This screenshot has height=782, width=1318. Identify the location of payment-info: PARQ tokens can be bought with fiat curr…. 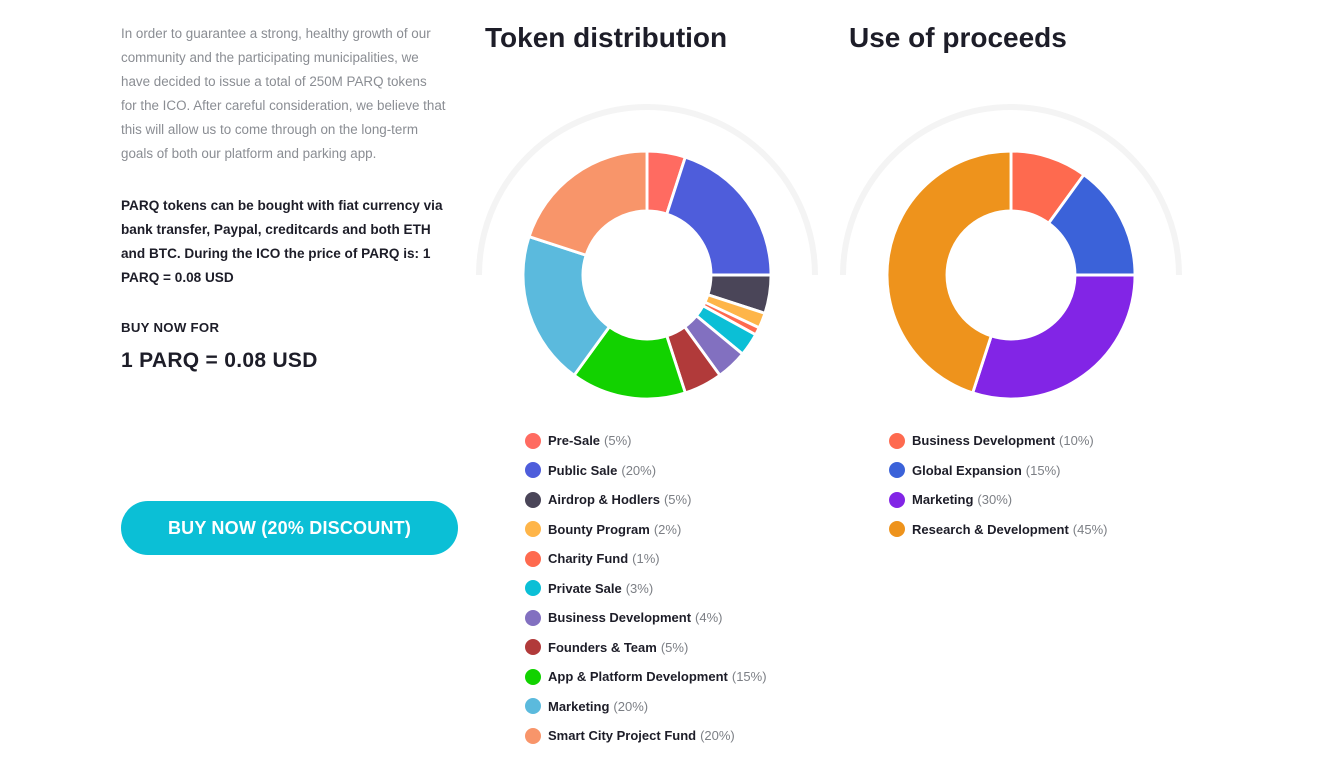
(282, 241).